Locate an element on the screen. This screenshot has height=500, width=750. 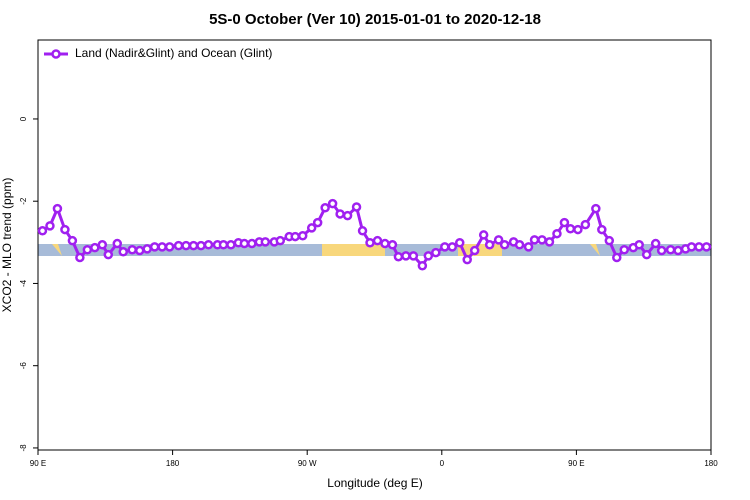
x-tick-label: 90 W is located at coordinates (307, 463).